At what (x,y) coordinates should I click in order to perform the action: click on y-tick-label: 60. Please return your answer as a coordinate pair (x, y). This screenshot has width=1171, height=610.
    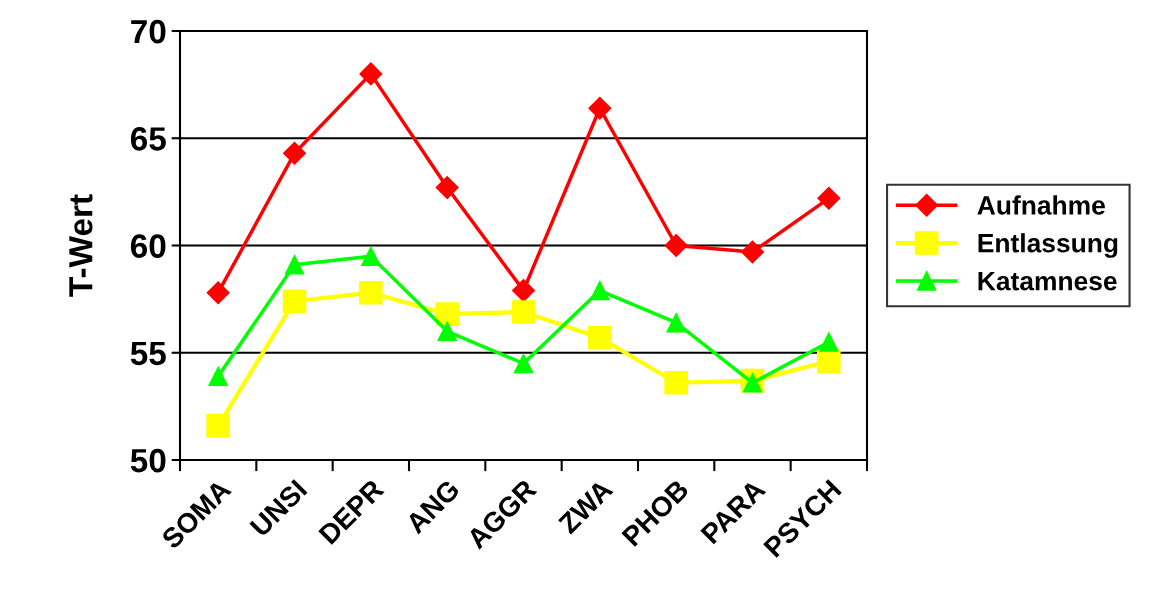
    Looking at the image, I should click on (148, 246).